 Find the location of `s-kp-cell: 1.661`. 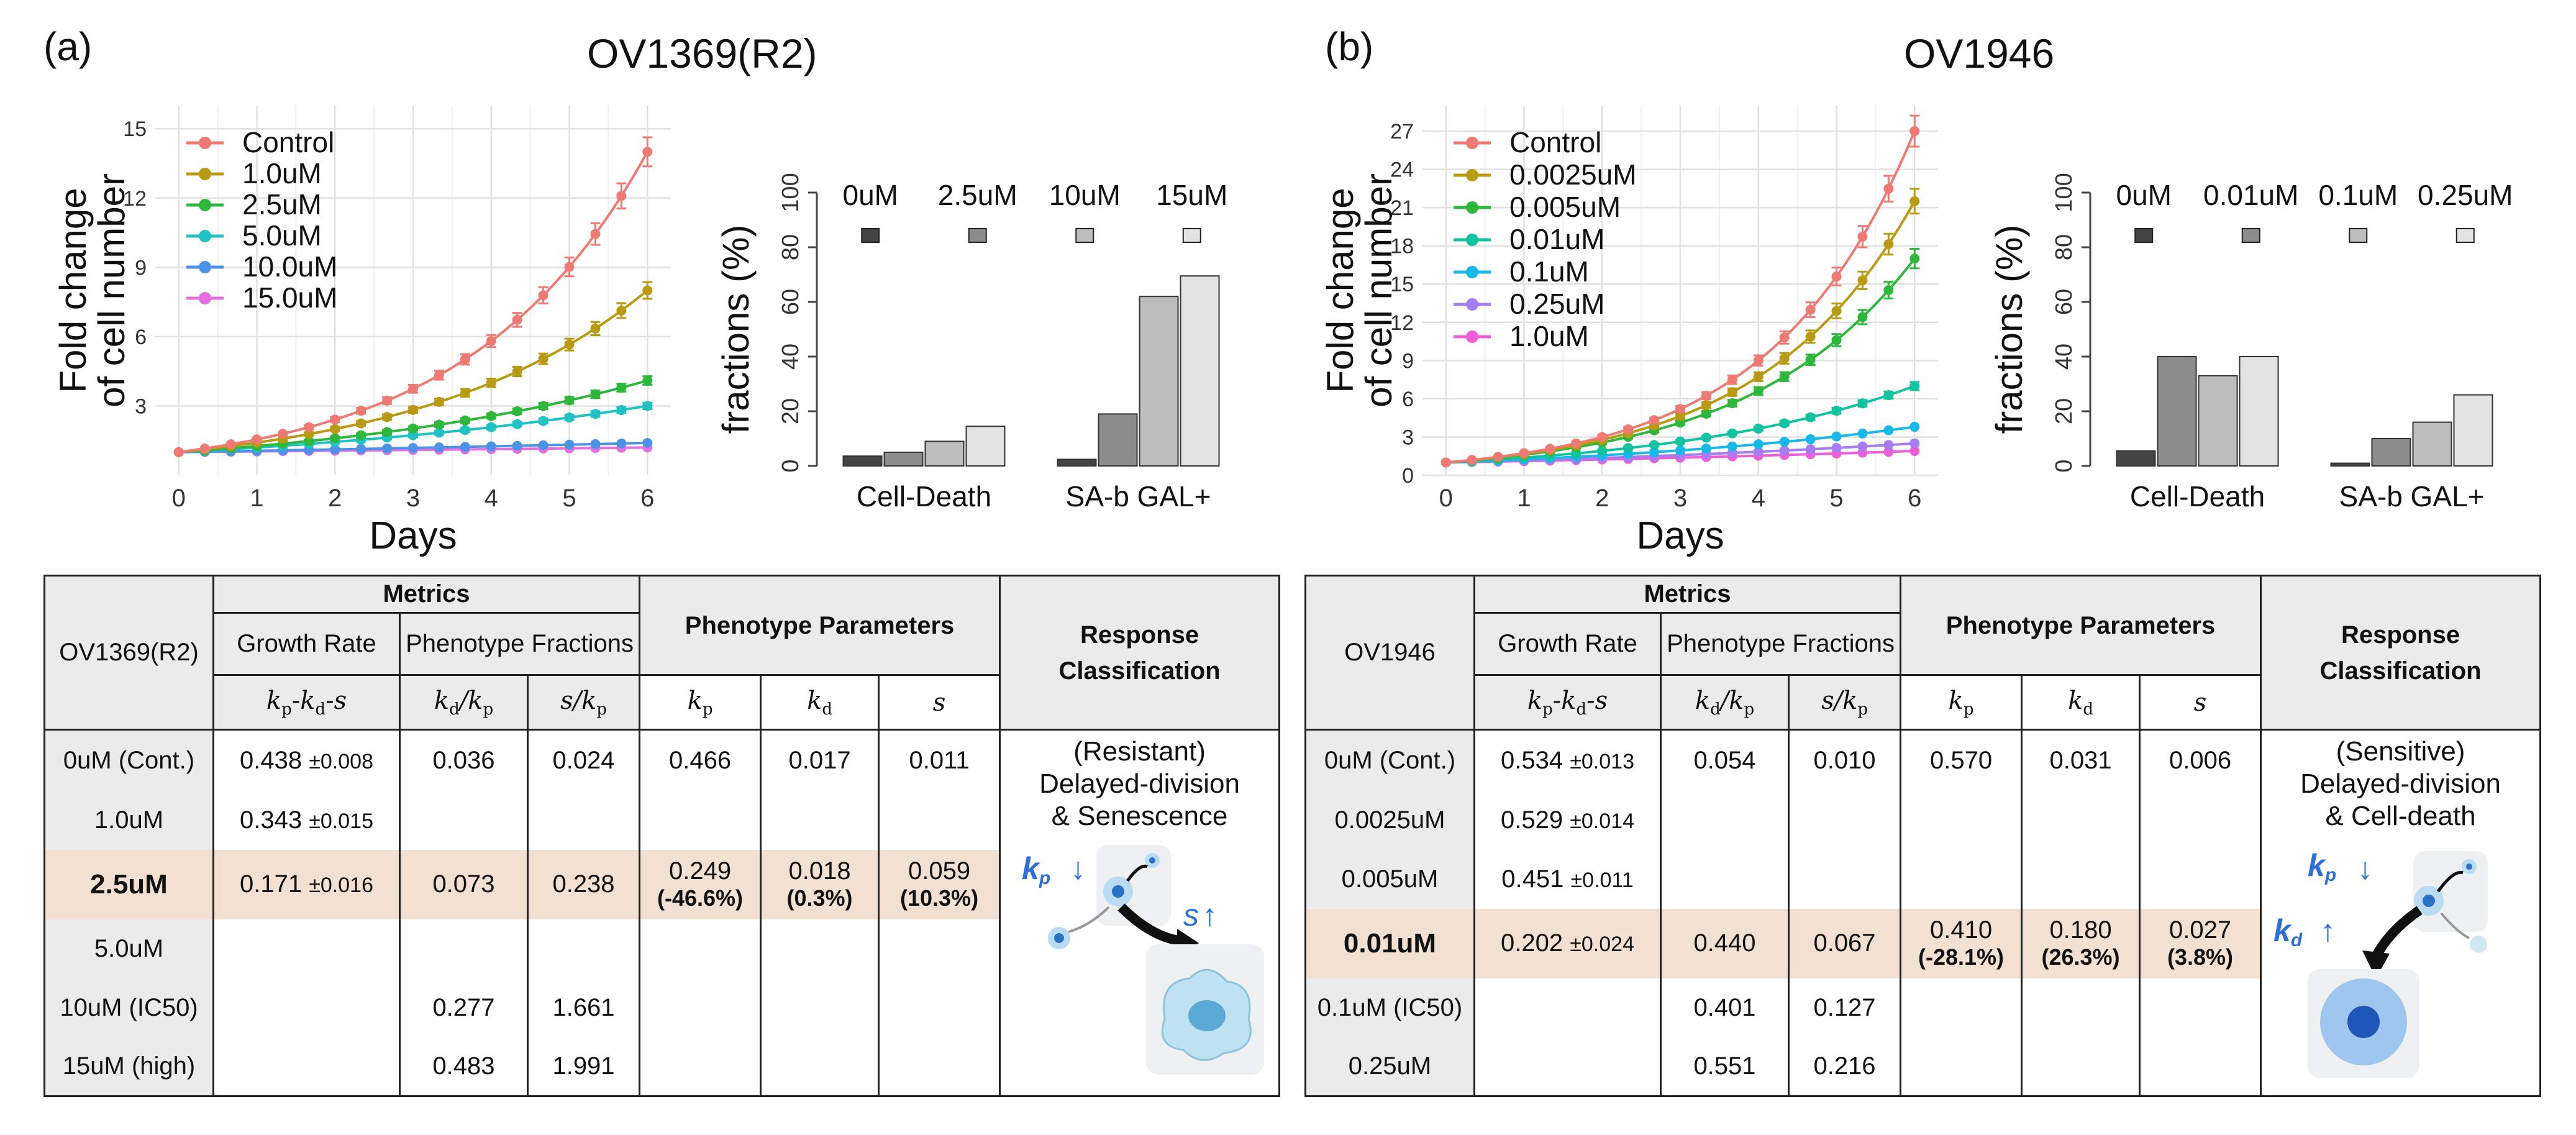

s-kp-cell: 1.661 is located at coordinates (583, 1007).